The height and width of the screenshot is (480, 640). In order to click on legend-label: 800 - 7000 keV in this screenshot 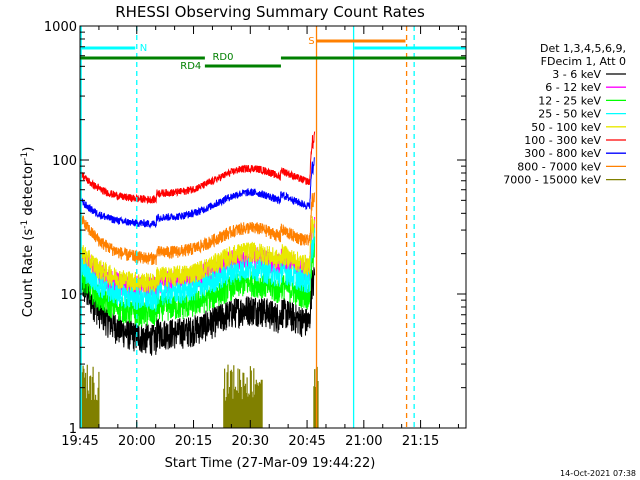, I will do `click(559, 166)`.